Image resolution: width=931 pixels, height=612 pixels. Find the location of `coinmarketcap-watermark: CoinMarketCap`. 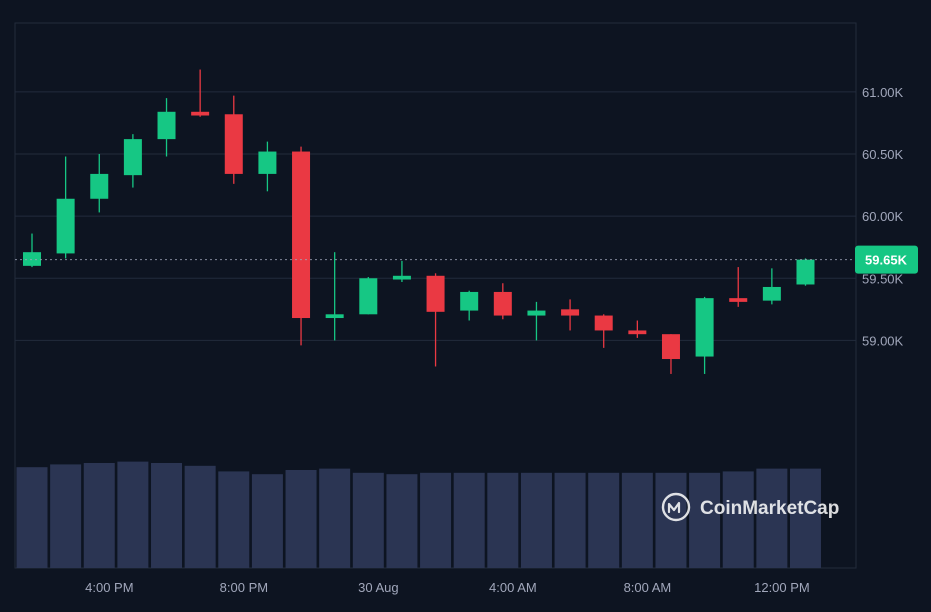

coinmarketcap-watermark: CoinMarketCap is located at coordinates (750, 507).